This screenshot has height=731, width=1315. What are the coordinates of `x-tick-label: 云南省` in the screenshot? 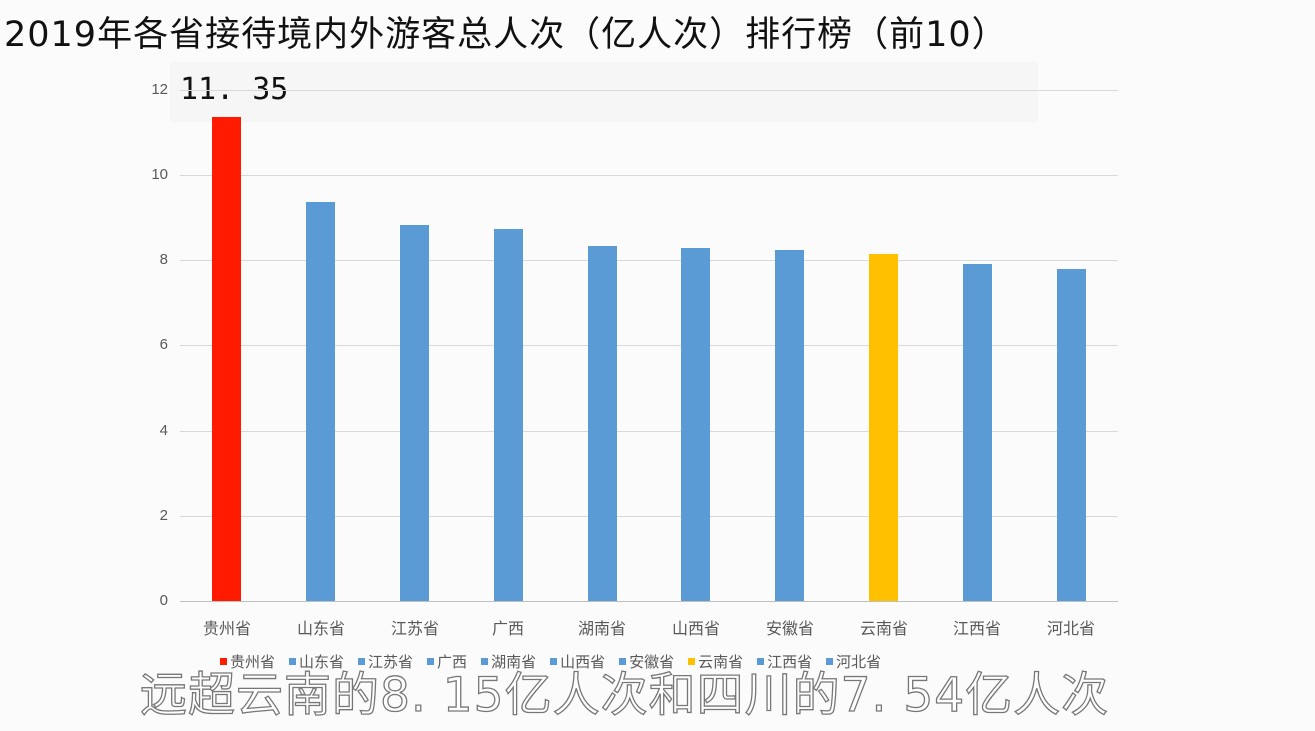 It's located at (883, 628).